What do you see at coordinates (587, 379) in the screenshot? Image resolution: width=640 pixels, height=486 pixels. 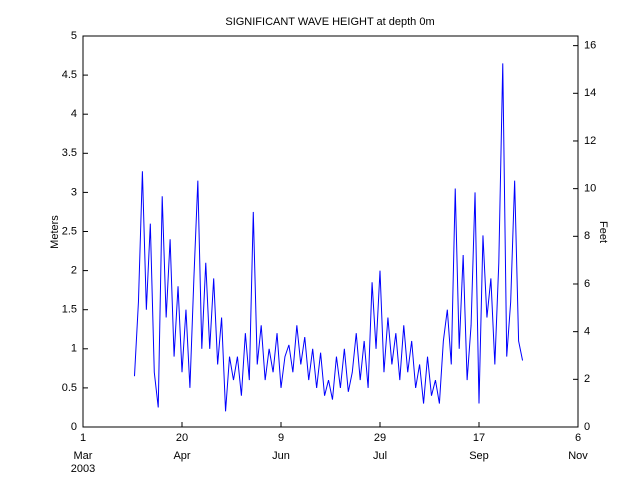 I see `y2-tick-label: 2` at bounding box center [587, 379].